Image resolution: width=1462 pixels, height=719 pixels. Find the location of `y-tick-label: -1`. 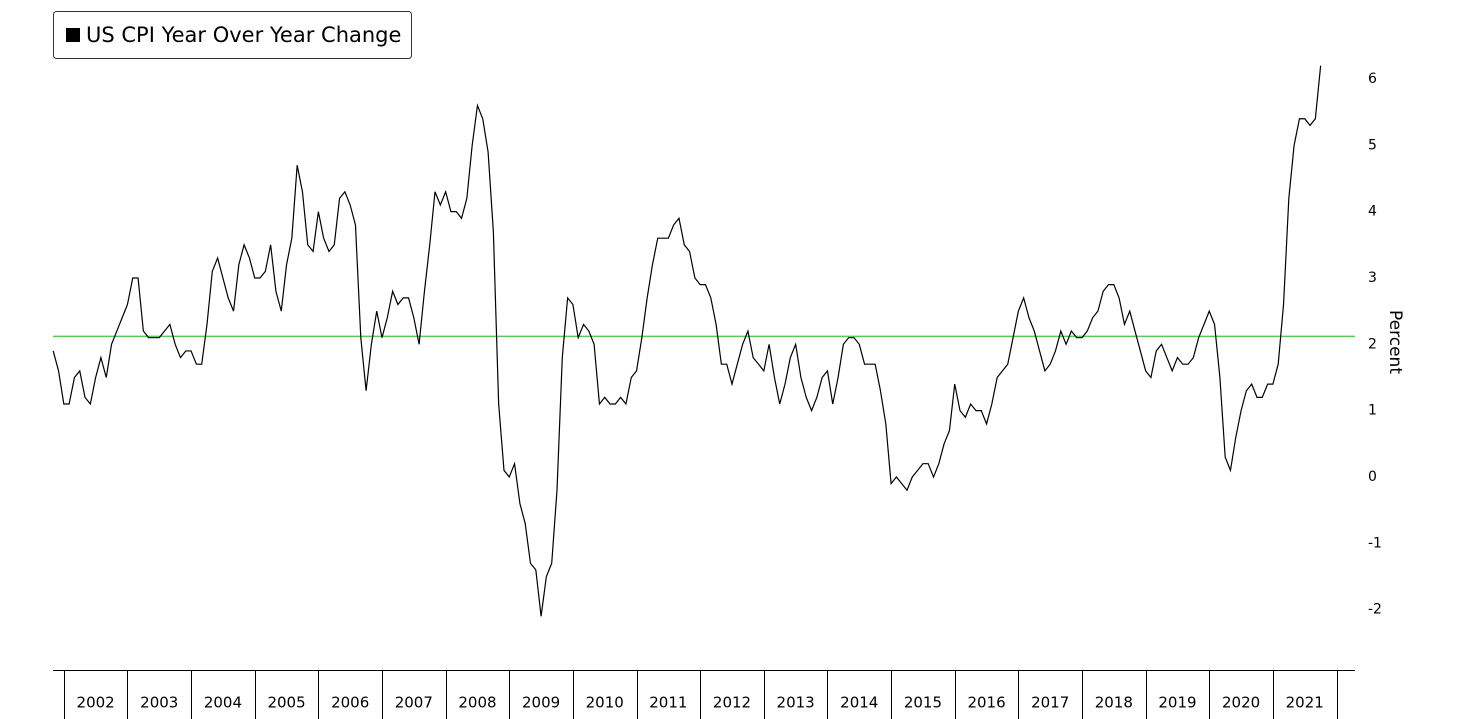

y-tick-label: -1 is located at coordinates (1375, 543).